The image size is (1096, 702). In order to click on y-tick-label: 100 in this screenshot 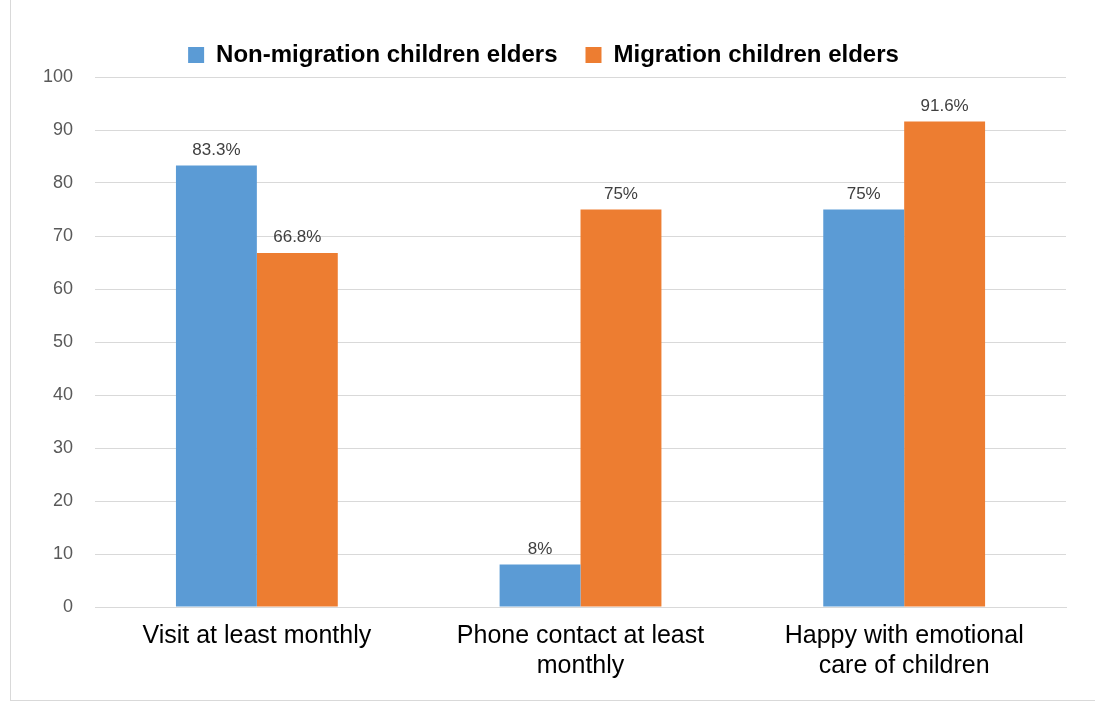, I will do `click(58, 75)`.